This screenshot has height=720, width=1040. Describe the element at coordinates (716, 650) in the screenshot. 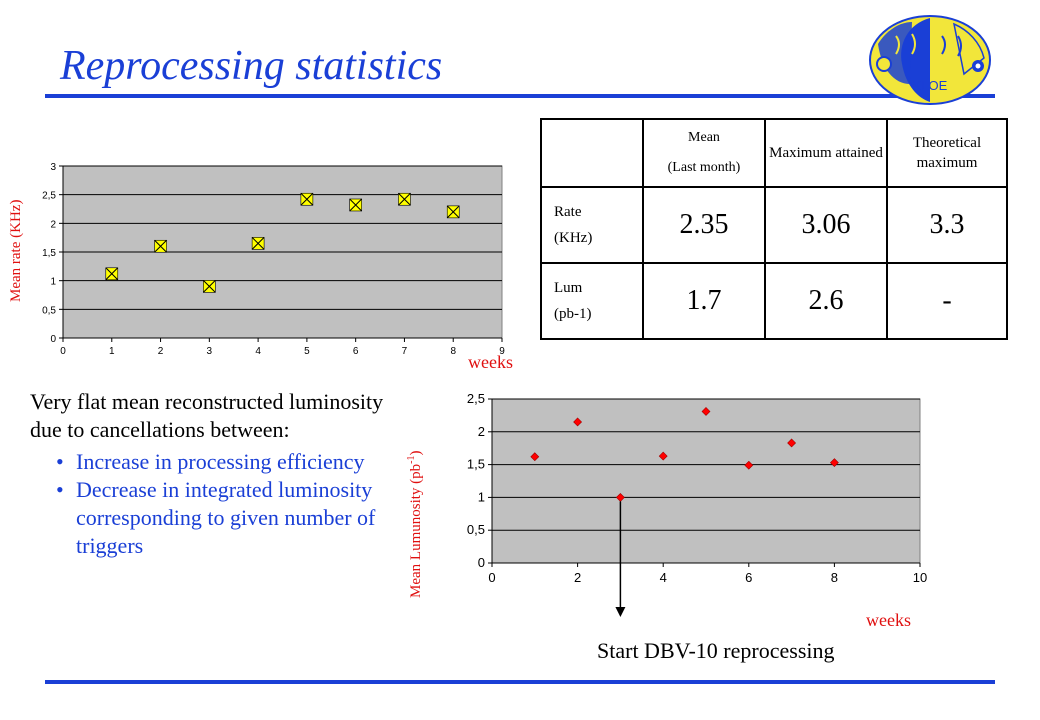

I see `reprocessing-annotation: Start DBV-10 reprocessing` at that location.